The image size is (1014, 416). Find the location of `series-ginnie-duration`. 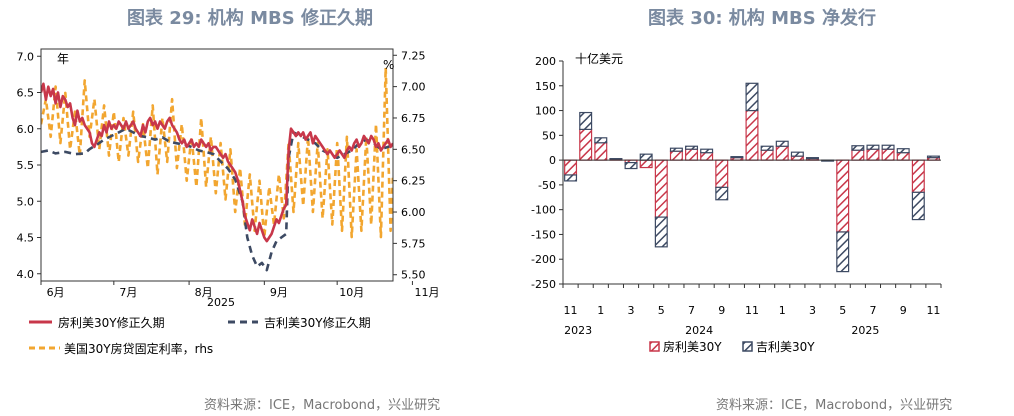

series-ginnie-duration is located at coordinates (217, 199).